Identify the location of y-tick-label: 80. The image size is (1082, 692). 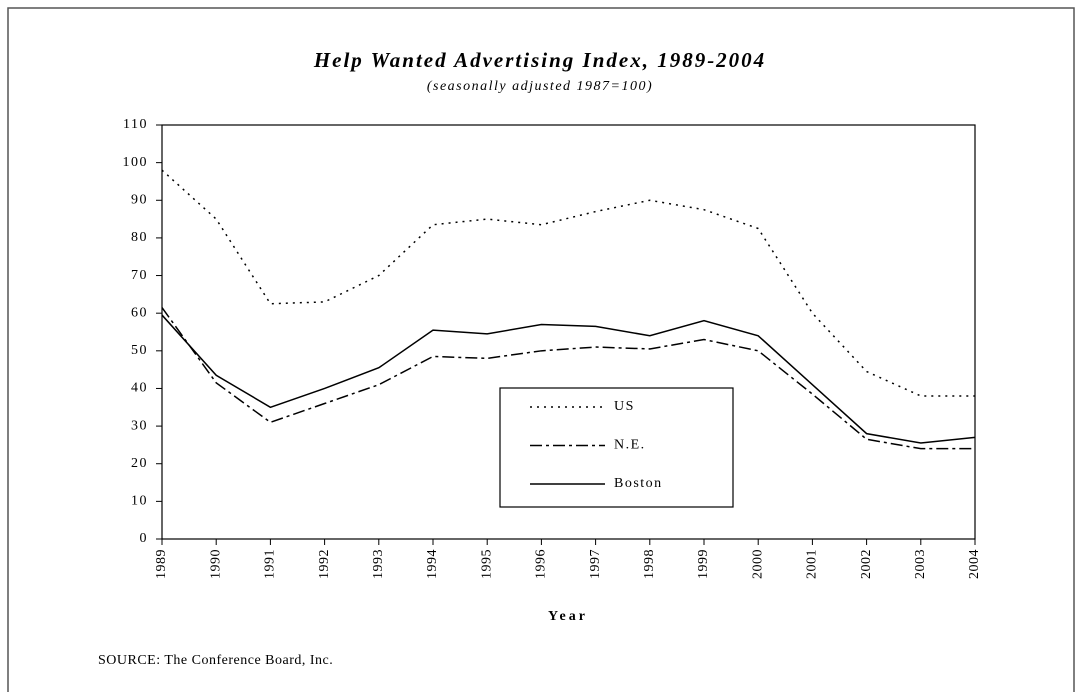
(139, 237).